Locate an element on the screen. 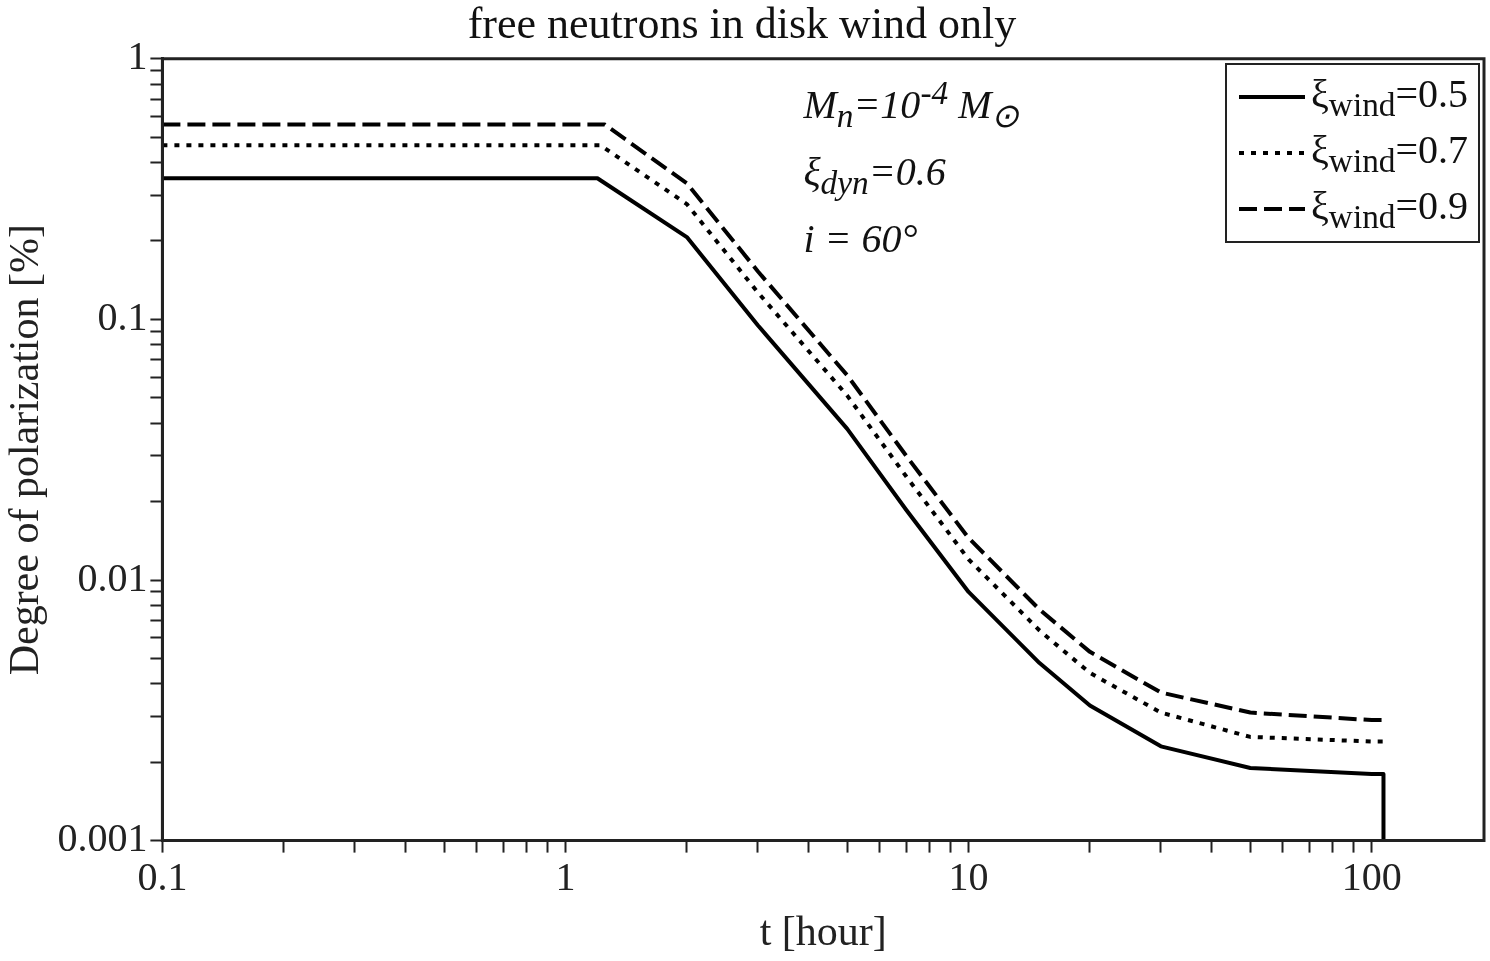 The height and width of the screenshot is (961, 1490). annotation: i = 60° is located at coordinates (861, 239).